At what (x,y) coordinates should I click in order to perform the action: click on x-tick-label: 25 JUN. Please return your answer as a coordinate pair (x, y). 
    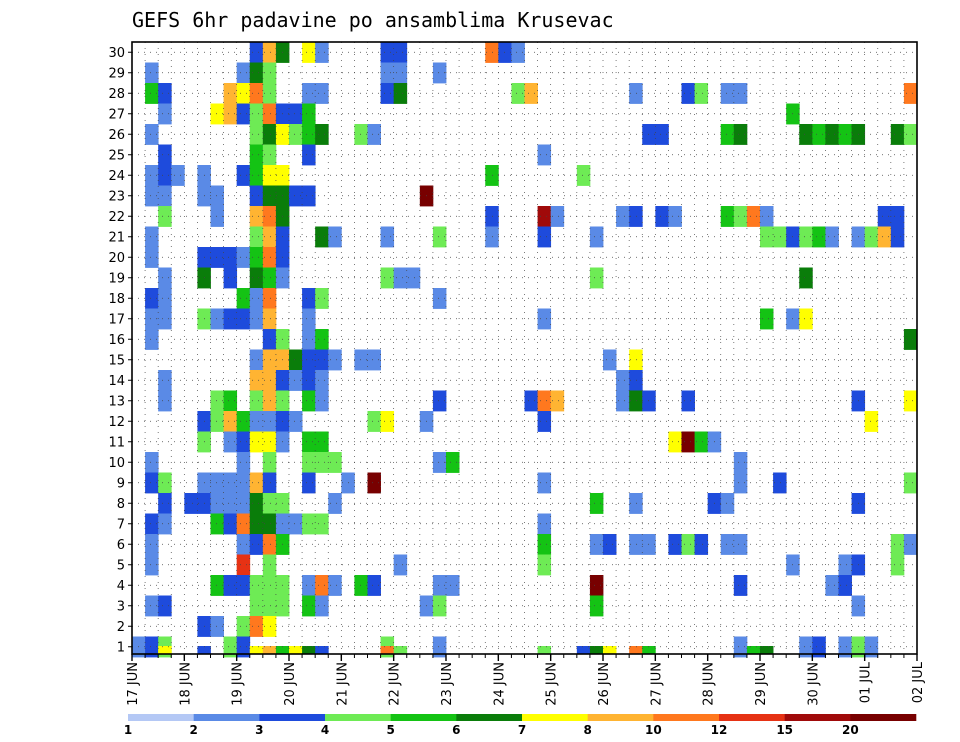
    Looking at the image, I should click on (552, 684).